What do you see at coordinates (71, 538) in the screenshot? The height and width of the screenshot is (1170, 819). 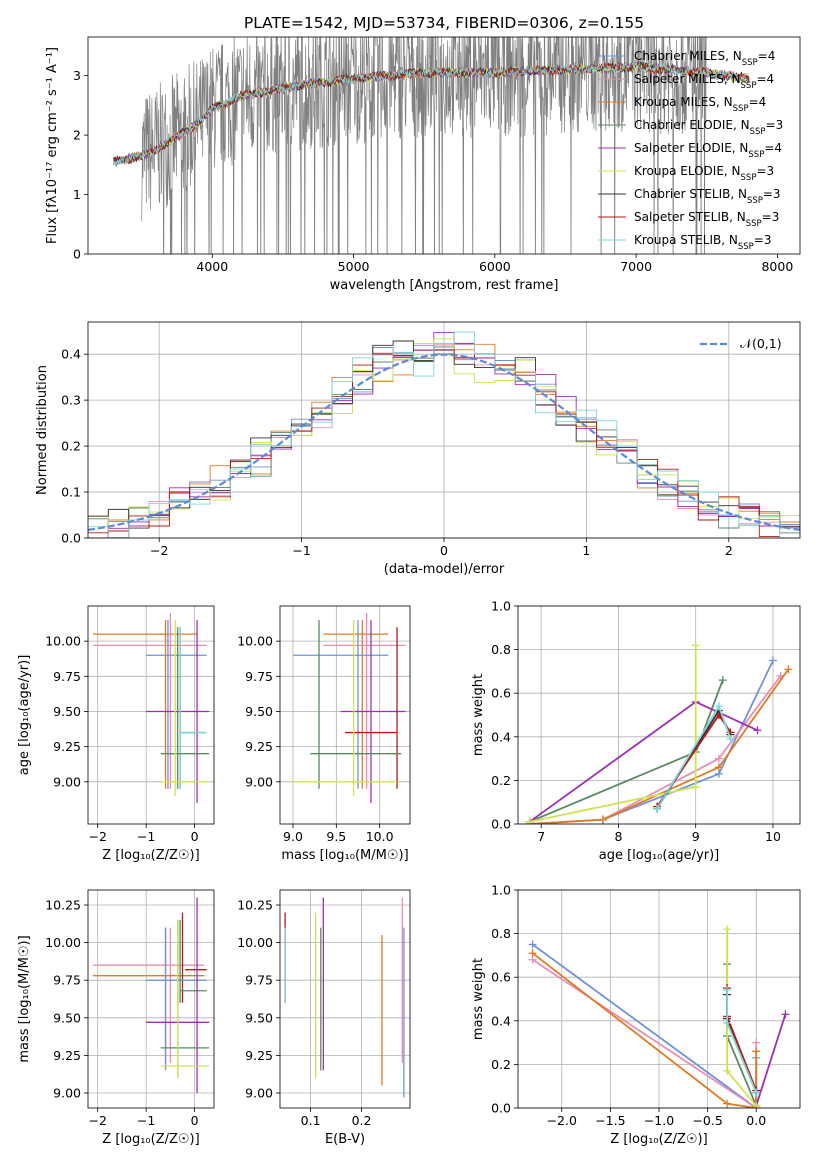 I see `y-tick-label: 0.0` at bounding box center [71, 538].